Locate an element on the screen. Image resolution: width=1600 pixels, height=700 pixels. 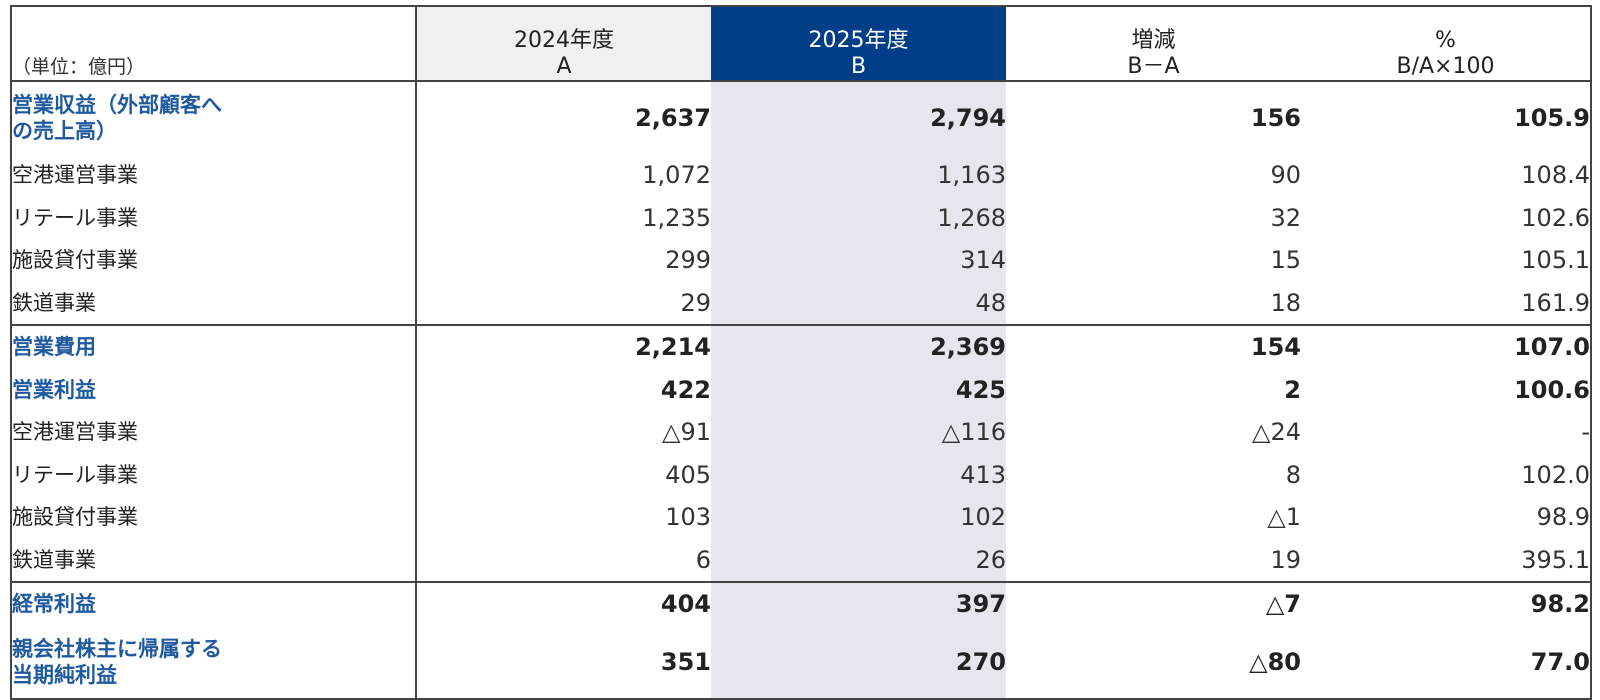
column-header: 2024年度 A is located at coordinates (563, 44).